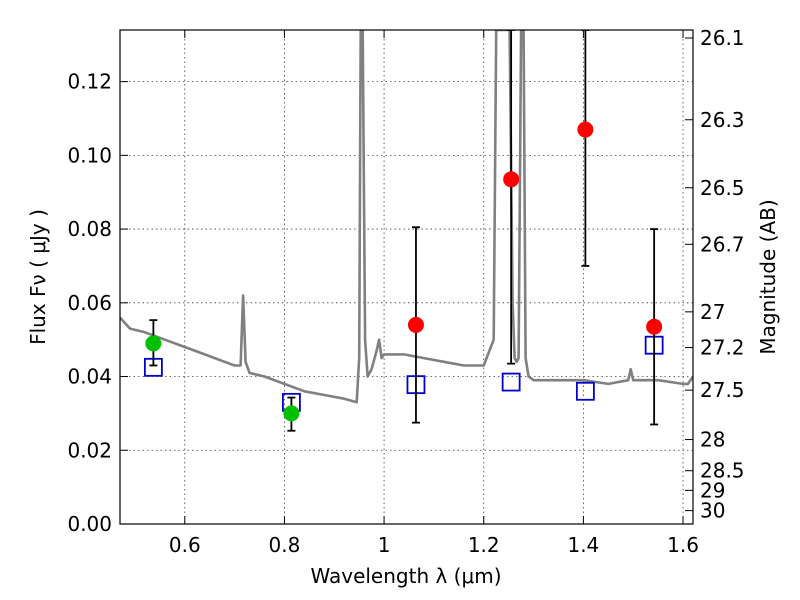 The height and width of the screenshot is (600, 800). What do you see at coordinates (583, 545) in the screenshot?
I see `x-tick-label: 1.4` at bounding box center [583, 545].